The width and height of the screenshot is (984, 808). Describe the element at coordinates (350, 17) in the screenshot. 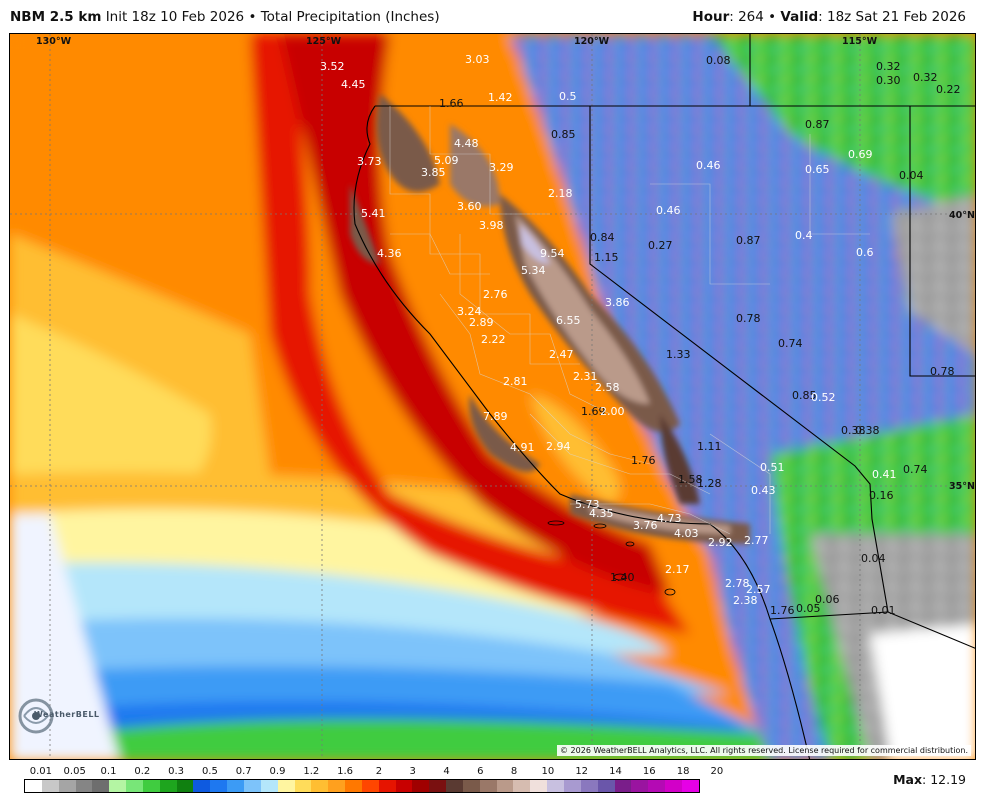

I see `product-name: Total Precipitation (Inches)` at that location.